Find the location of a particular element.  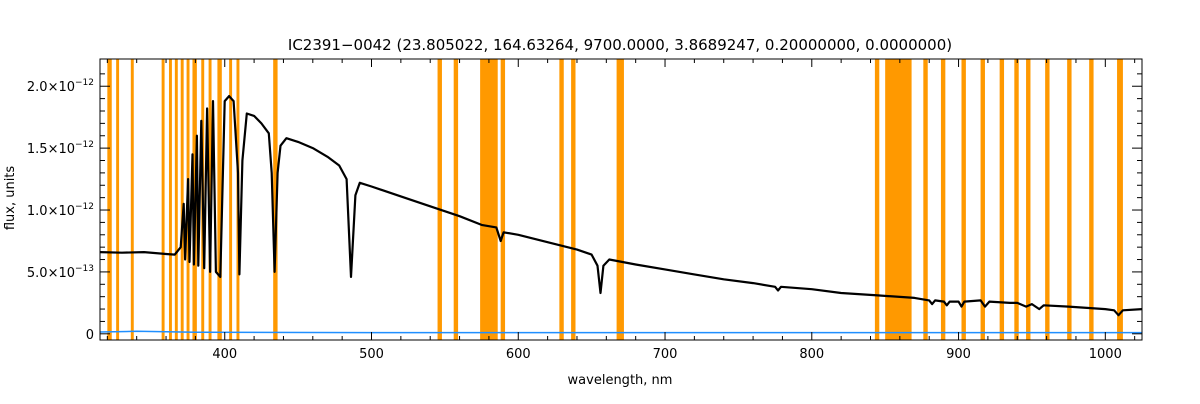

x-tick-label: 800 is located at coordinates (811, 354).